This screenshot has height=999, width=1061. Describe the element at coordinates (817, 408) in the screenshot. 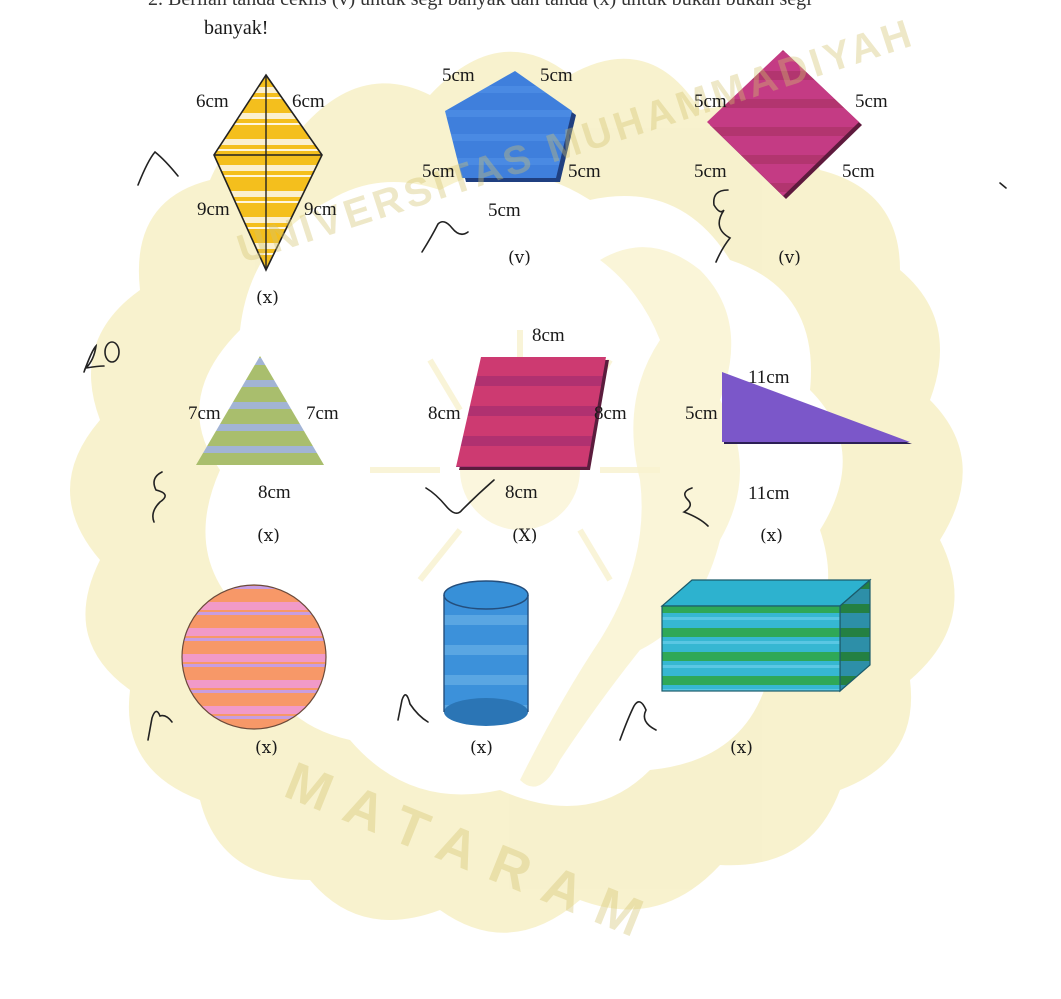

I see `right-triangle-shape` at that location.